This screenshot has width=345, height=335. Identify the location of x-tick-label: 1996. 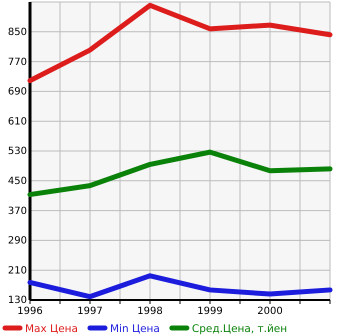
(30, 312).